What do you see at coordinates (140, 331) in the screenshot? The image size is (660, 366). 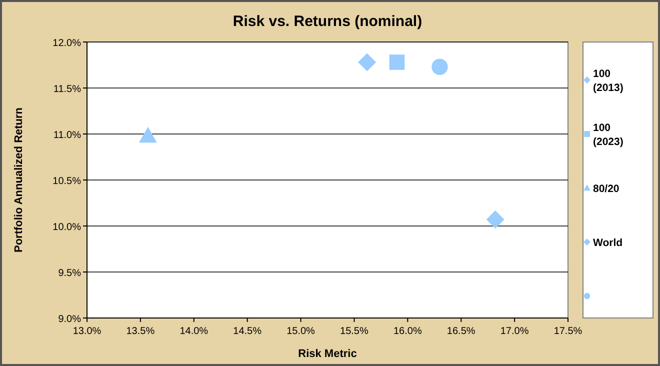 I see `x-tick-label: 13.5%` at bounding box center [140, 331].